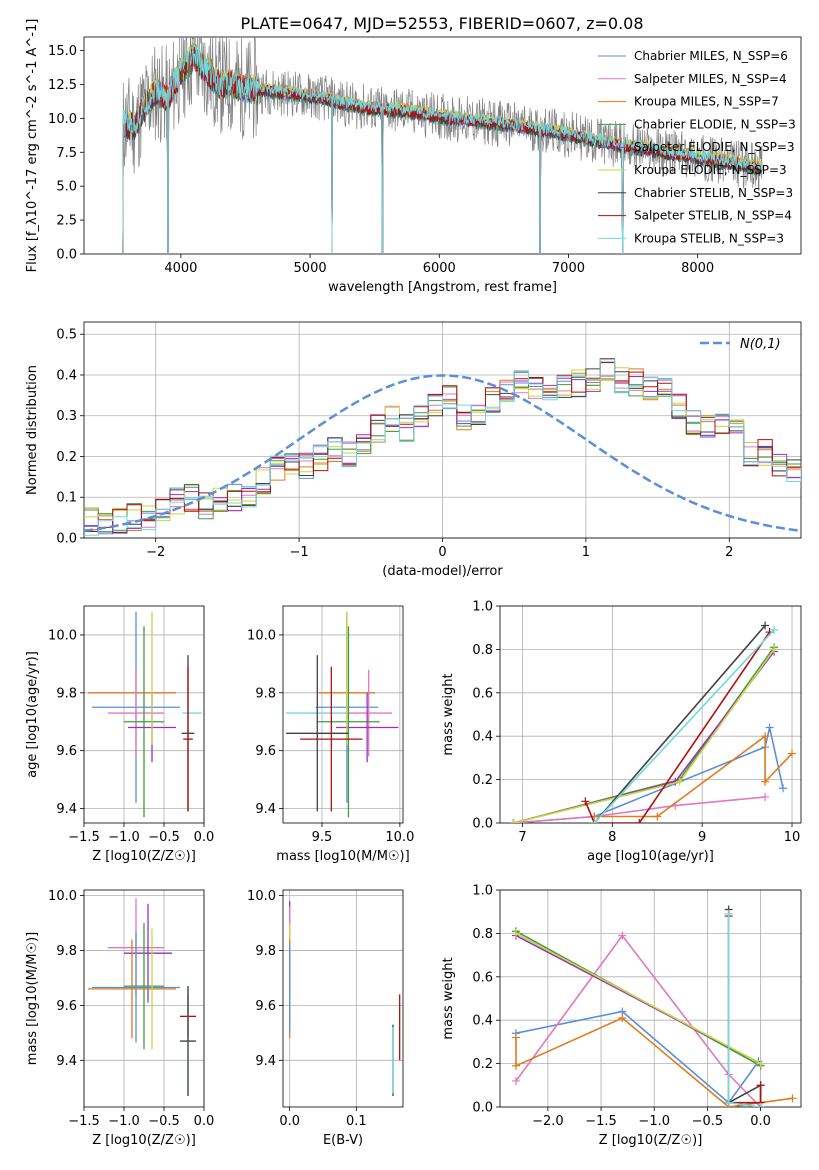  I want to click on y-axis-label: mass weight, so click(448, 998).